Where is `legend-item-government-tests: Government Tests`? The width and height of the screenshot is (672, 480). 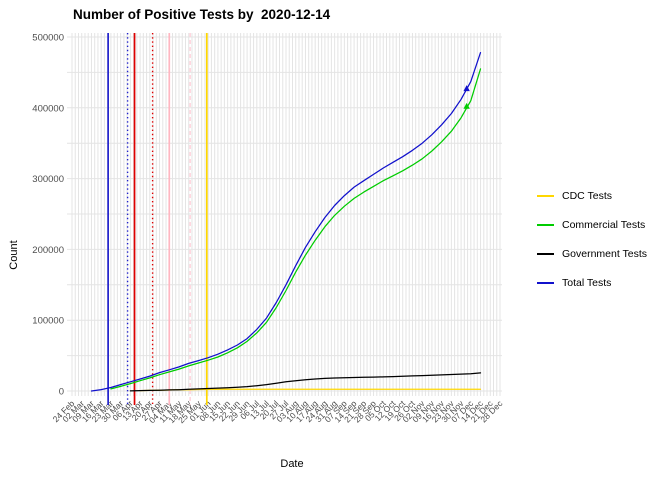 legend-item-government-tests: Government Tests is located at coordinates (592, 253).